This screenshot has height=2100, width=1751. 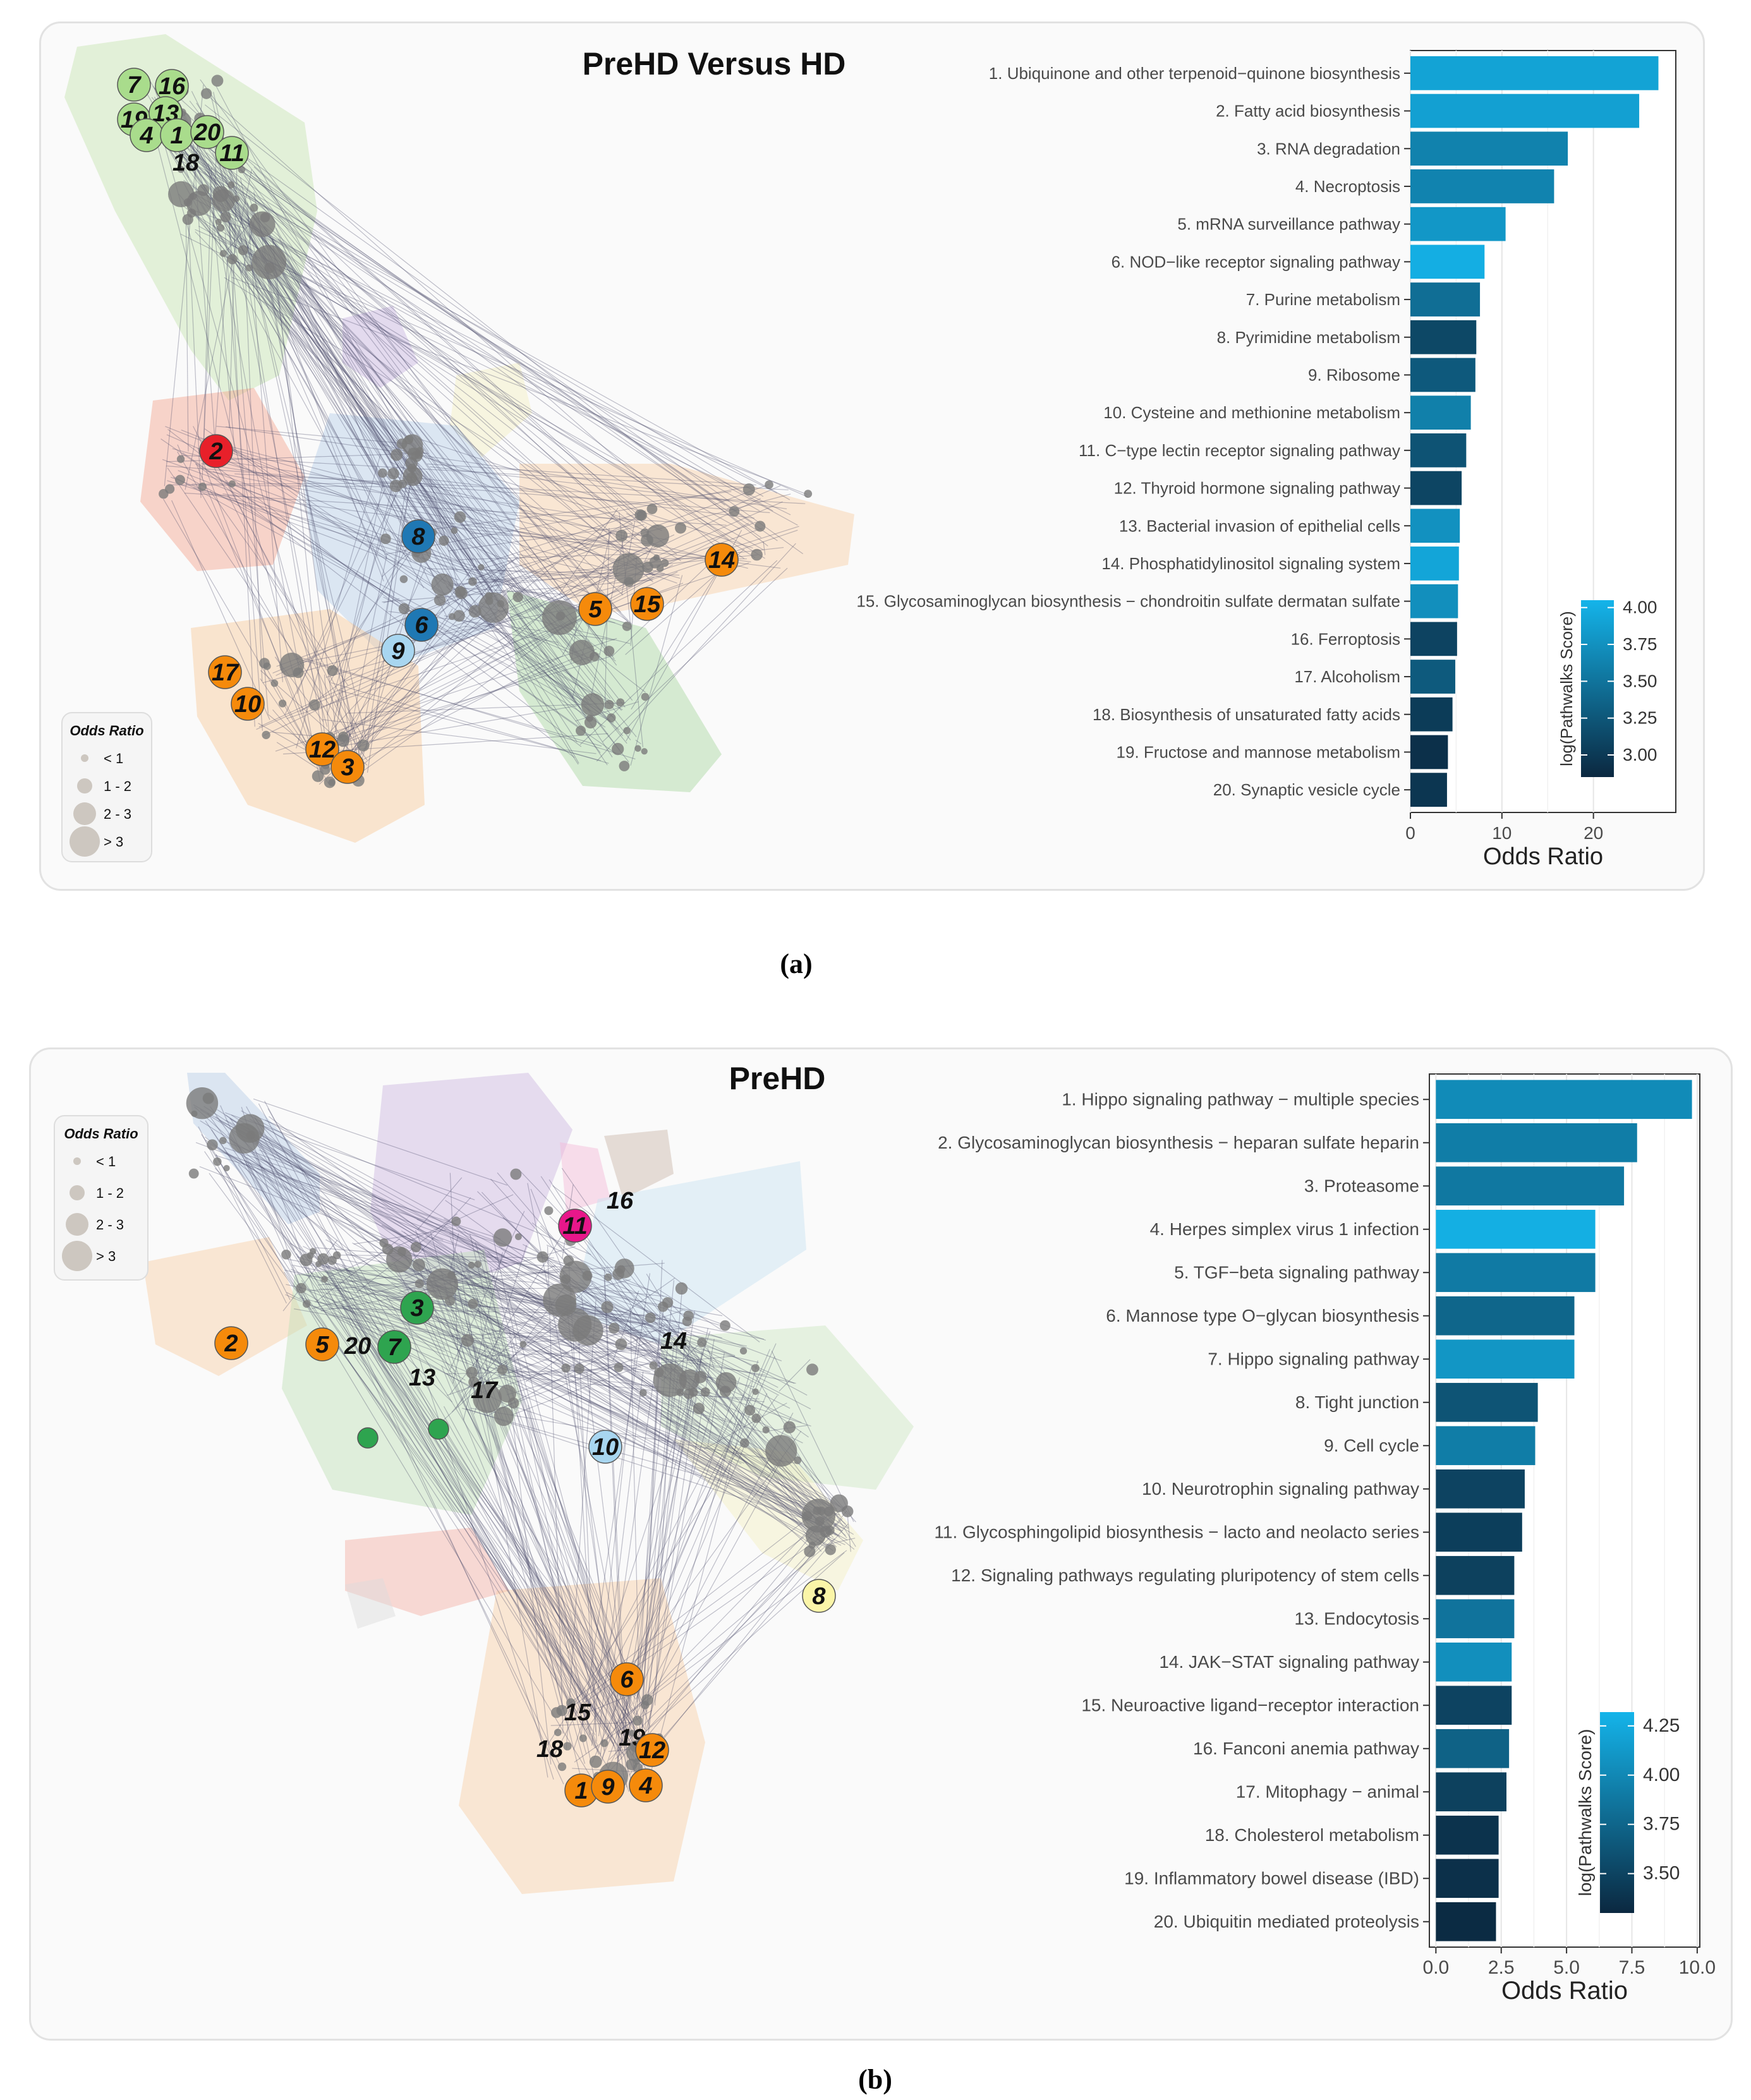 I want to click on colorbar, so click(x=1617, y=1812).